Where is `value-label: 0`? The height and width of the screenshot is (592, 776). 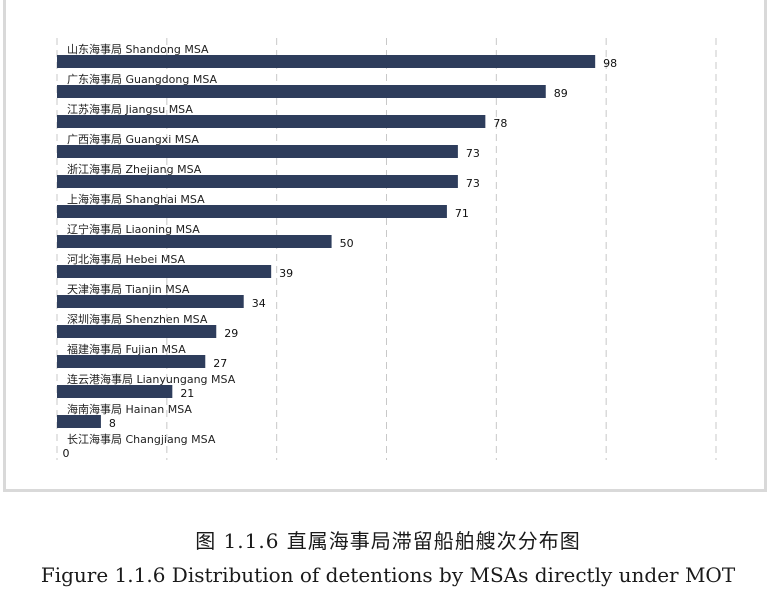 value-label: 0 is located at coordinates (66, 453).